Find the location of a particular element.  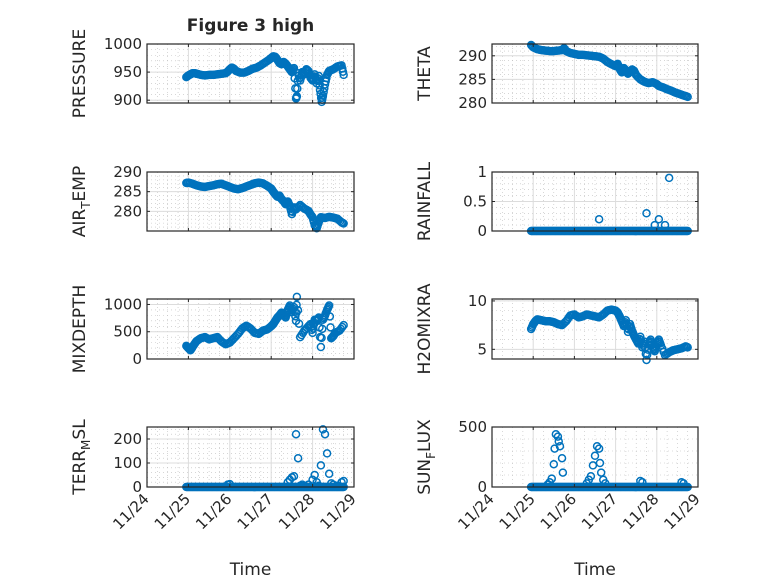

y-tick-label: 500 is located at coordinates (127, 332).